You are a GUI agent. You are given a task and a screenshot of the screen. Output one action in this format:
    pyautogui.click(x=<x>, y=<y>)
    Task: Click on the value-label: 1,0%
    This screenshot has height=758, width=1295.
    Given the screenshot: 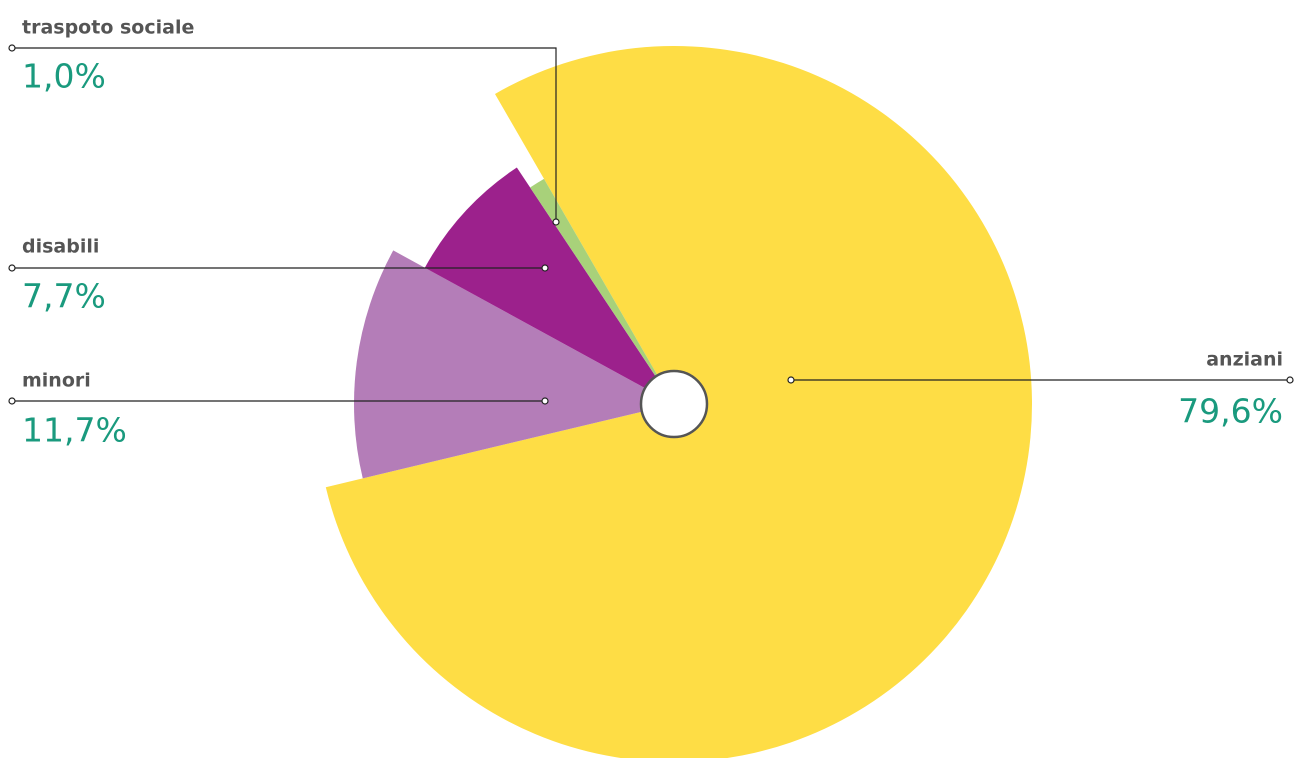 What is the action you would take?
    pyautogui.click(x=64, y=76)
    